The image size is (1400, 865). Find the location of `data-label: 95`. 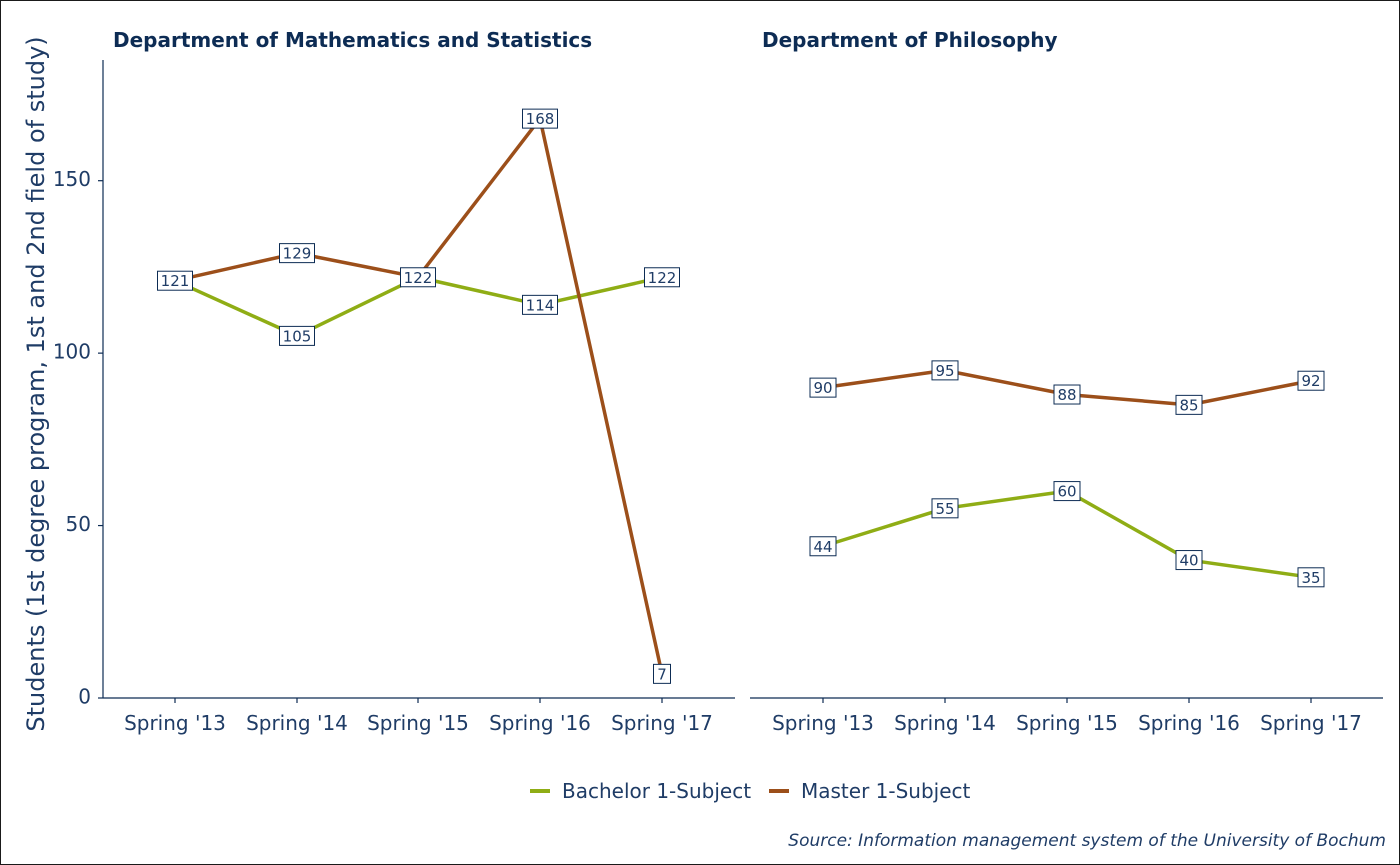

data-label: 95 is located at coordinates (945, 370).